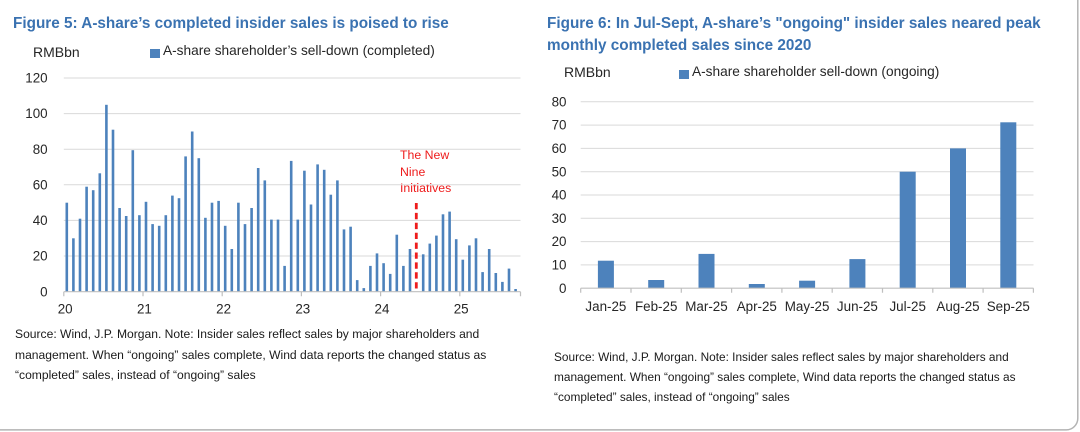 Image resolution: width=1080 pixels, height=432 pixels. I want to click on svg-text: Jul-25, so click(907, 306).